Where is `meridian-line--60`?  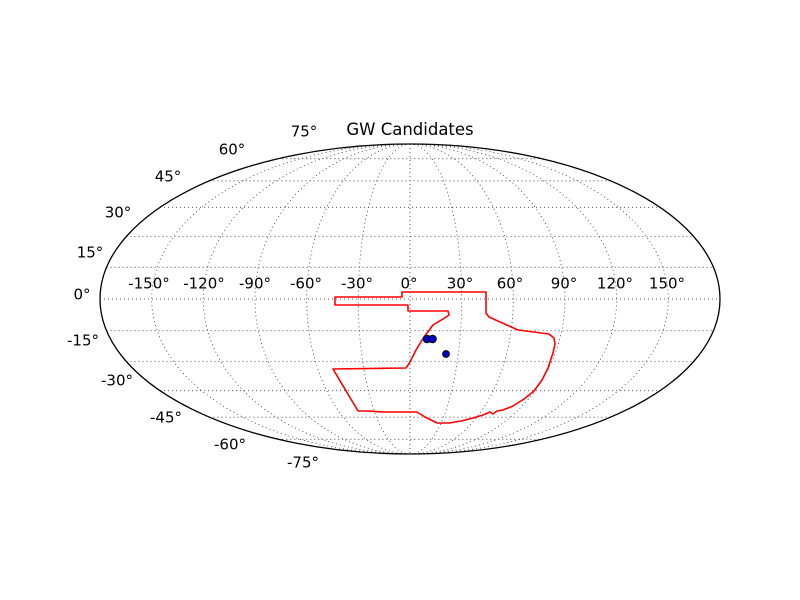
meridian-line--60 is located at coordinates (358, 299).